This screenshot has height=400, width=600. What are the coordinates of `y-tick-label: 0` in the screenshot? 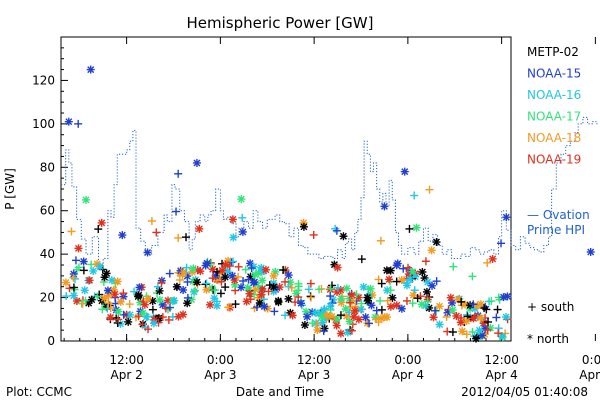 It's located at (51, 341).